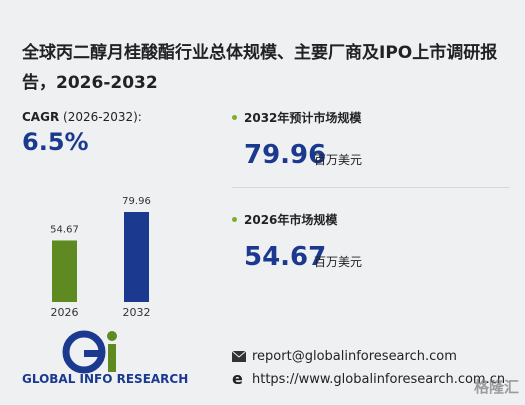 The width and height of the screenshot is (525, 405). I want to click on logo-i, so click(112, 358).